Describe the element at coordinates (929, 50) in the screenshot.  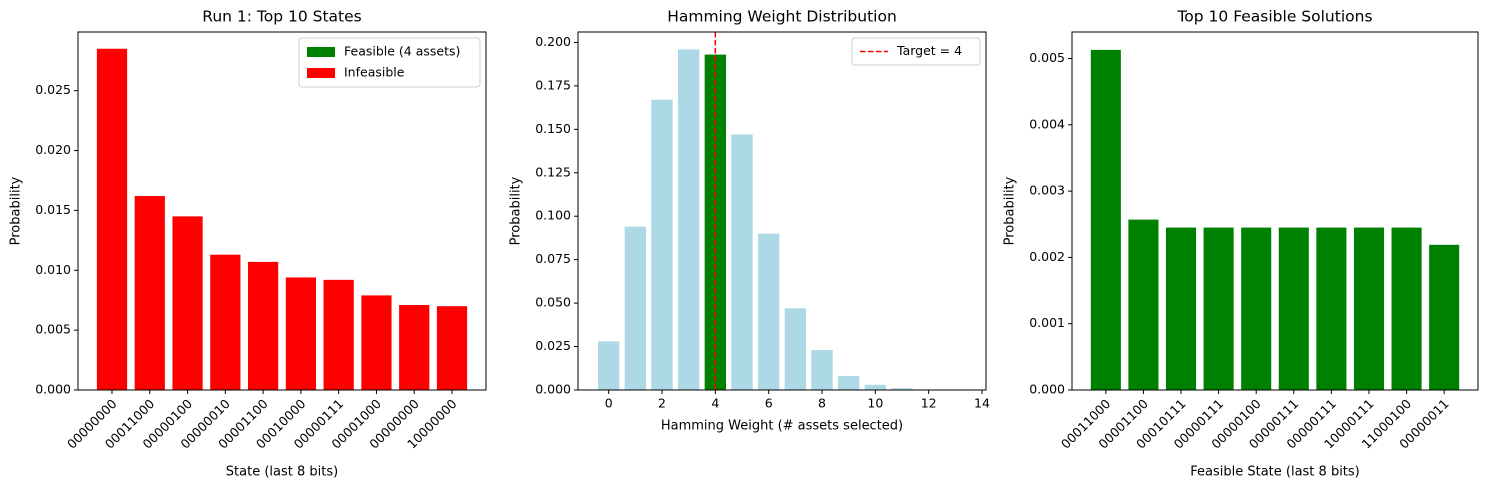
I see `legend-label: Target = 4` at that location.